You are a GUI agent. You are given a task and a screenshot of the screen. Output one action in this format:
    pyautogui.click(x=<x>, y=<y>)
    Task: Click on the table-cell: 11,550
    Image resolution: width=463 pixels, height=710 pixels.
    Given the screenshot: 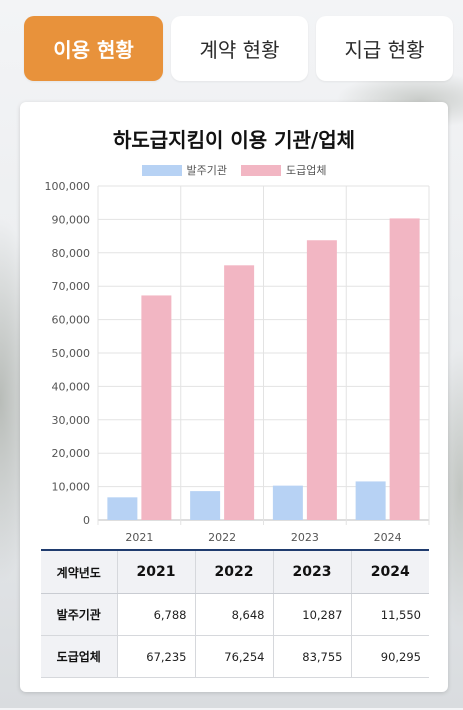 What is the action you would take?
    pyautogui.click(x=389, y=614)
    